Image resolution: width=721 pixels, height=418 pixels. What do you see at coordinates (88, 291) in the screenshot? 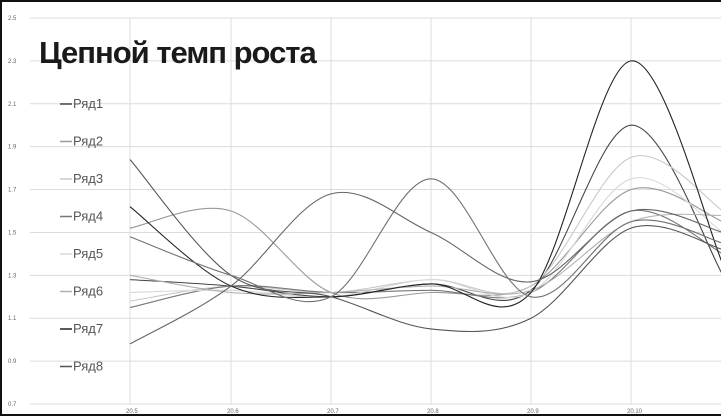
I see `legend-label: Ряд6` at bounding box center [88, 291].